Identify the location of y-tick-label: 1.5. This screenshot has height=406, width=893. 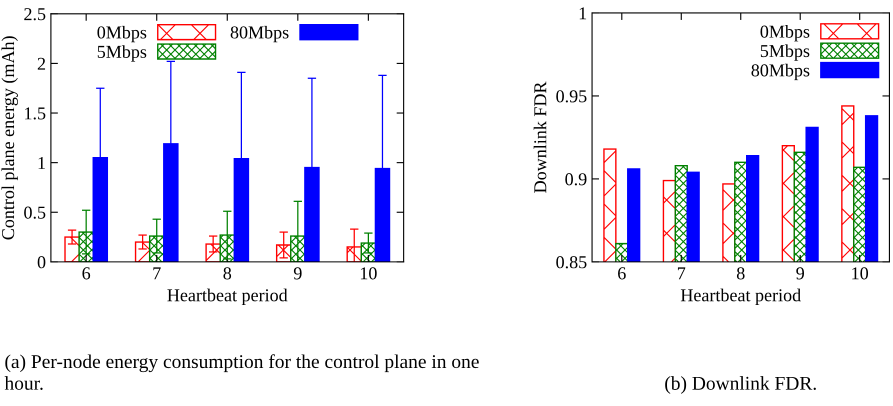
(35, 113).